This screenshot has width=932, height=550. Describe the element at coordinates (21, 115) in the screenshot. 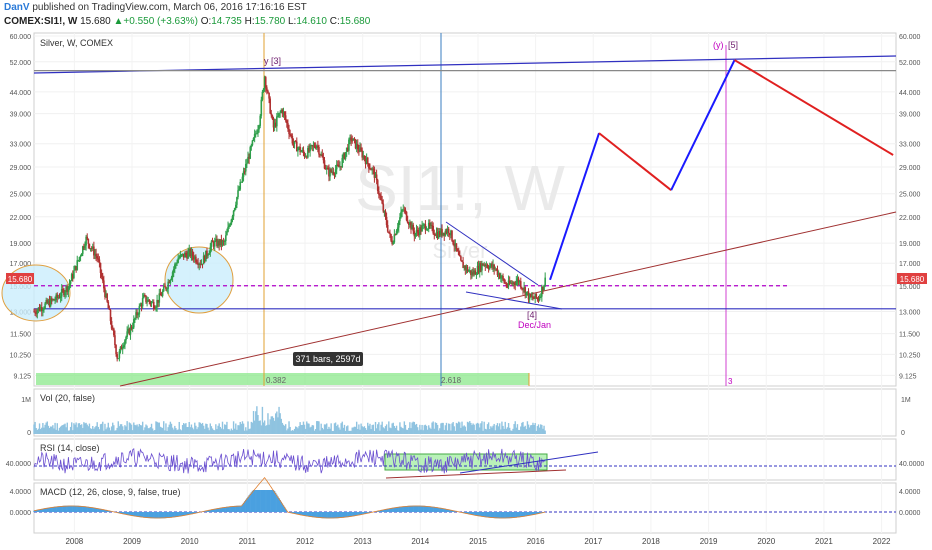

I see `y-tick-left-3: 39.000` at that location.